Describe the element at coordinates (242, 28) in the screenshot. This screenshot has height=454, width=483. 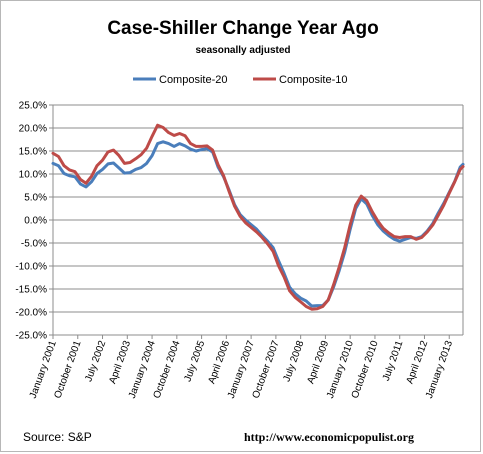
I see `chart-title: Case-Shiller Change Year Ago` at that location.